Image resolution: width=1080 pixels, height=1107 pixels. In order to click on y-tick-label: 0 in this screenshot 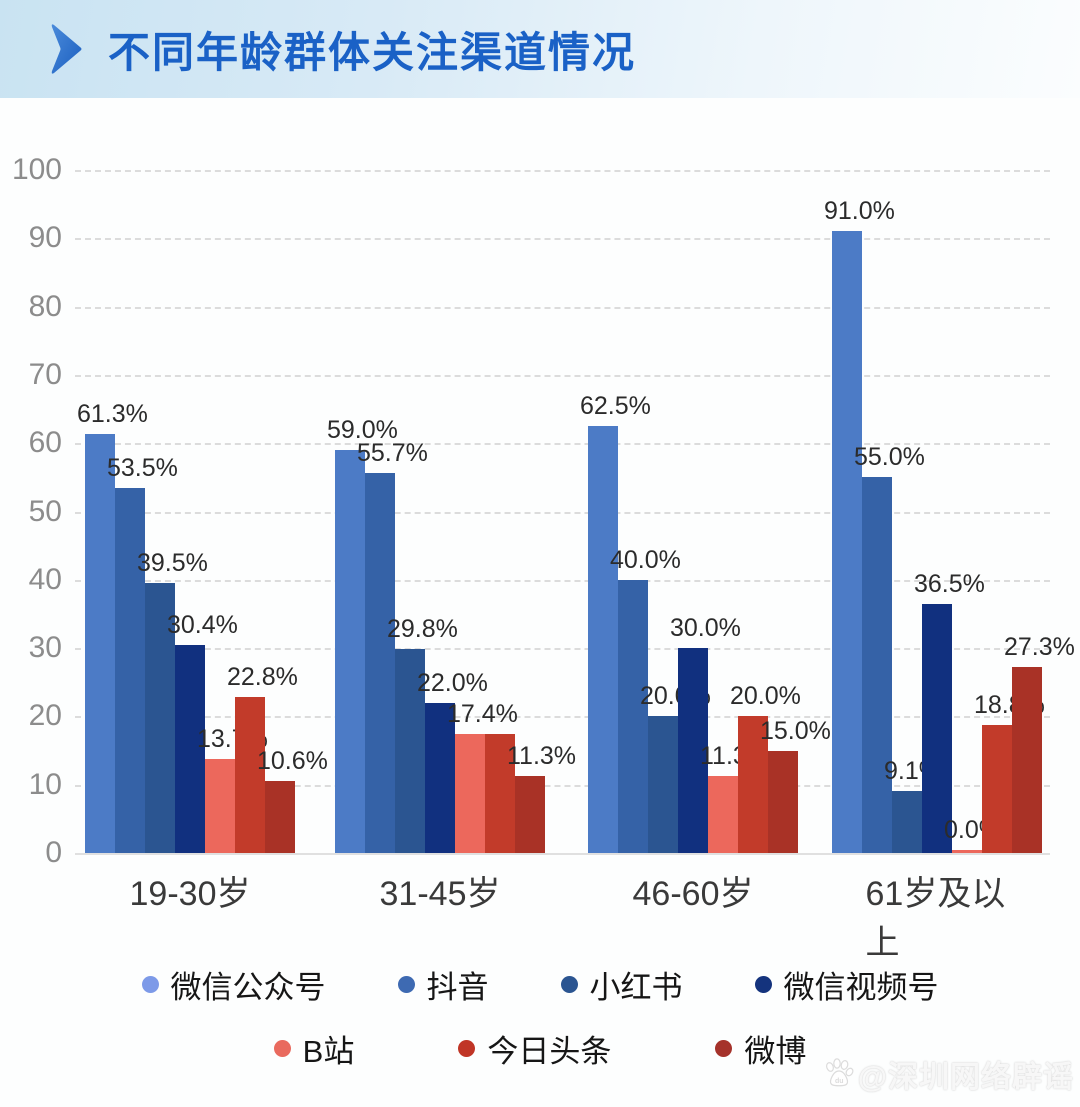, I will do `click(53, 852)`.